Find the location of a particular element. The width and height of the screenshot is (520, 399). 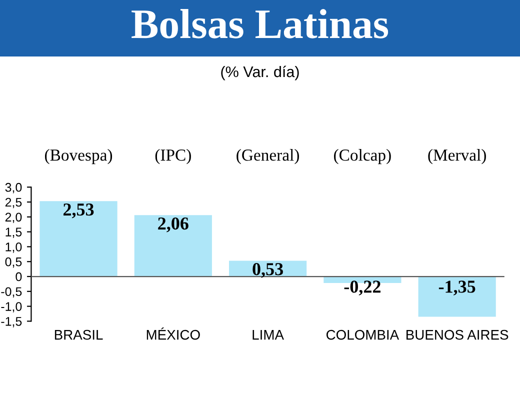

y-tick-label: -0,5 is located at coordinates (11, 292).